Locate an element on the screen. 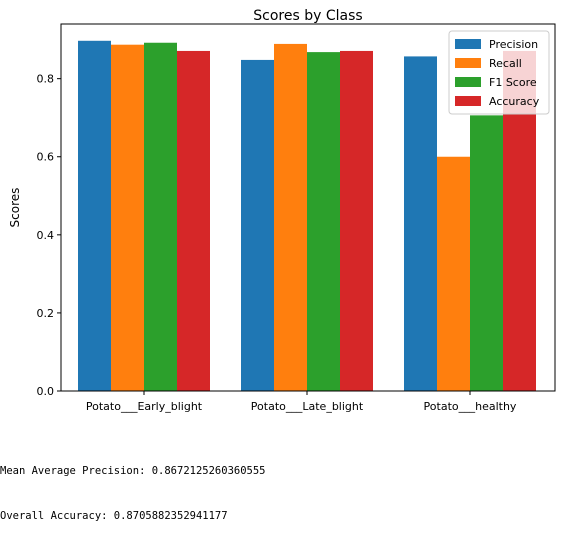 This screenshot has width=581, height=539. legend-swatch-accuracy is located at coordinates (468, 101).